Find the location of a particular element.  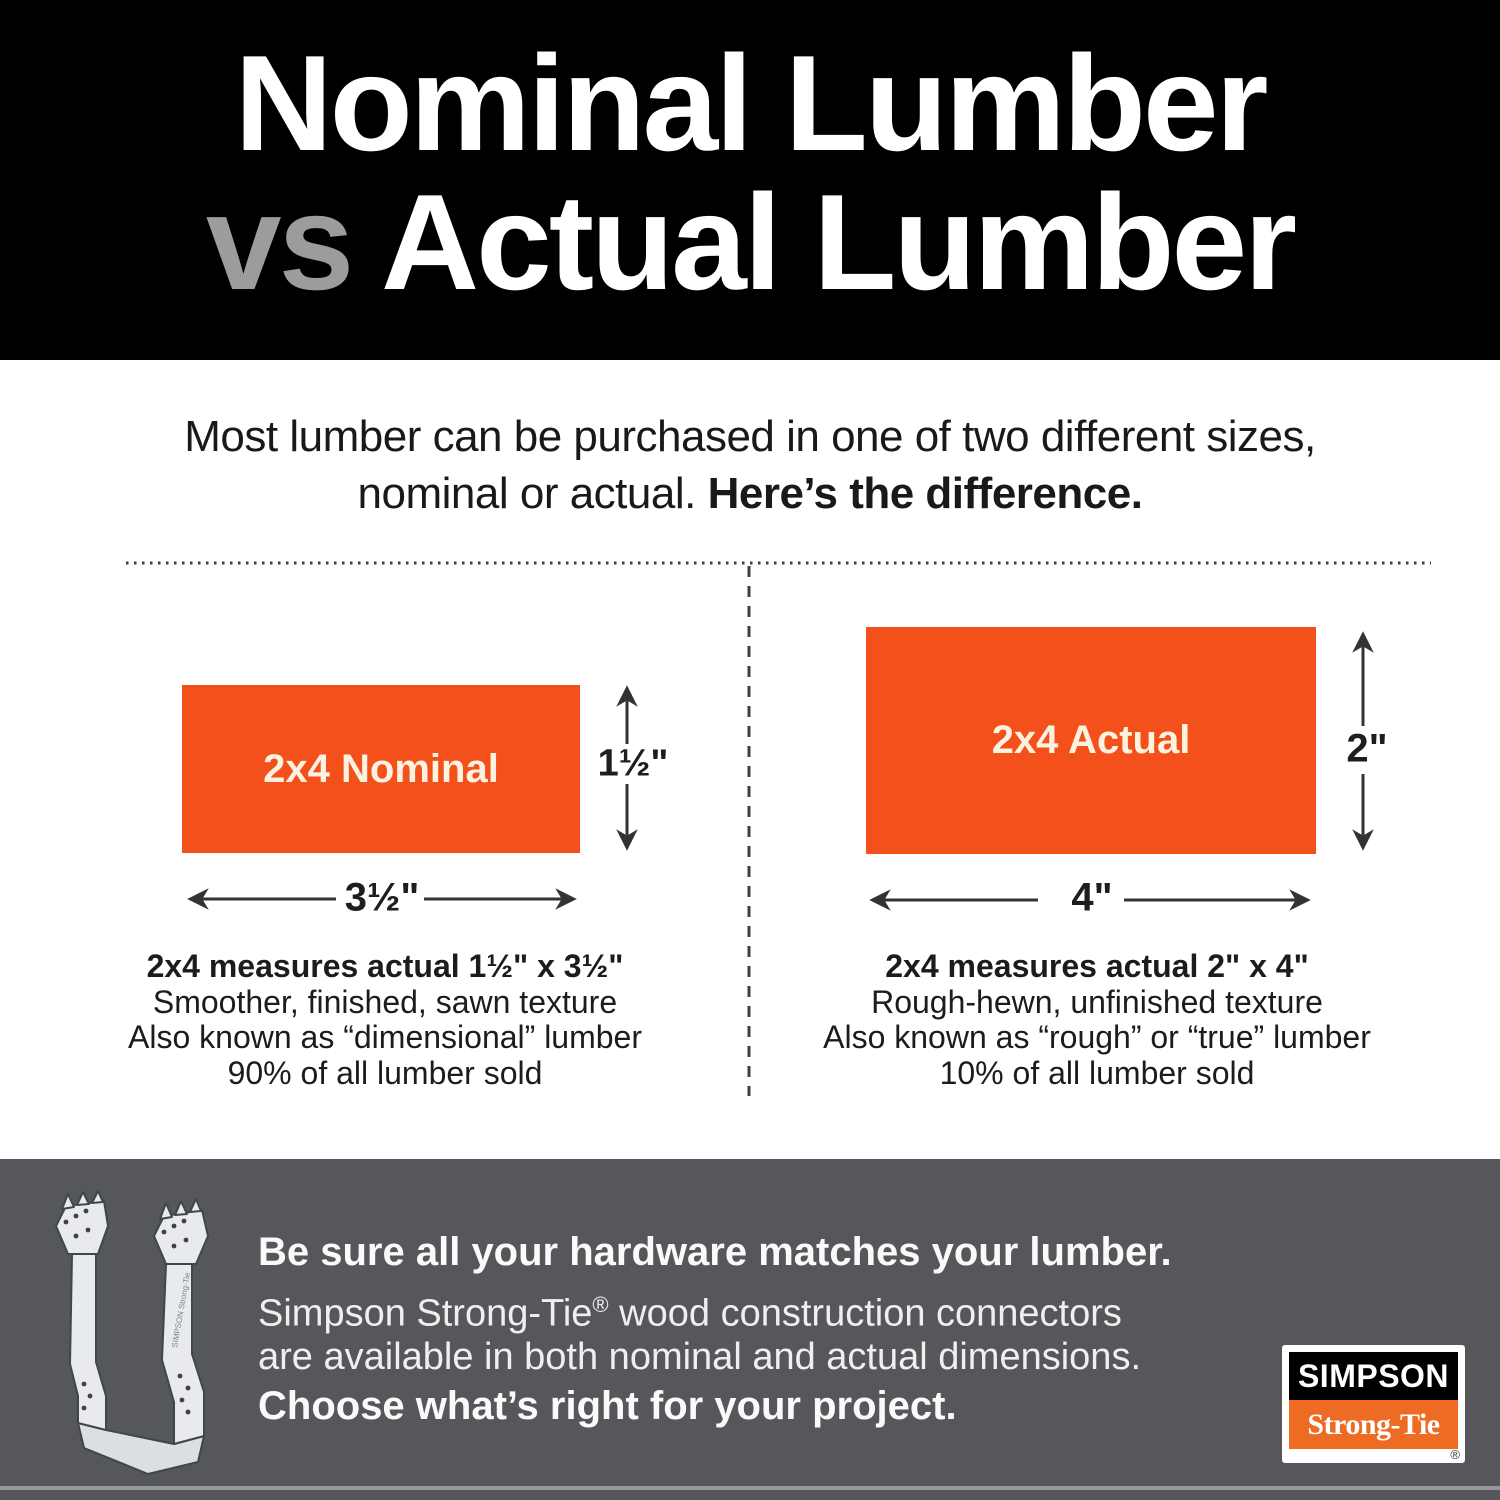

title-line-2: vs Actual Lumber is located at coordinates (750, 242).